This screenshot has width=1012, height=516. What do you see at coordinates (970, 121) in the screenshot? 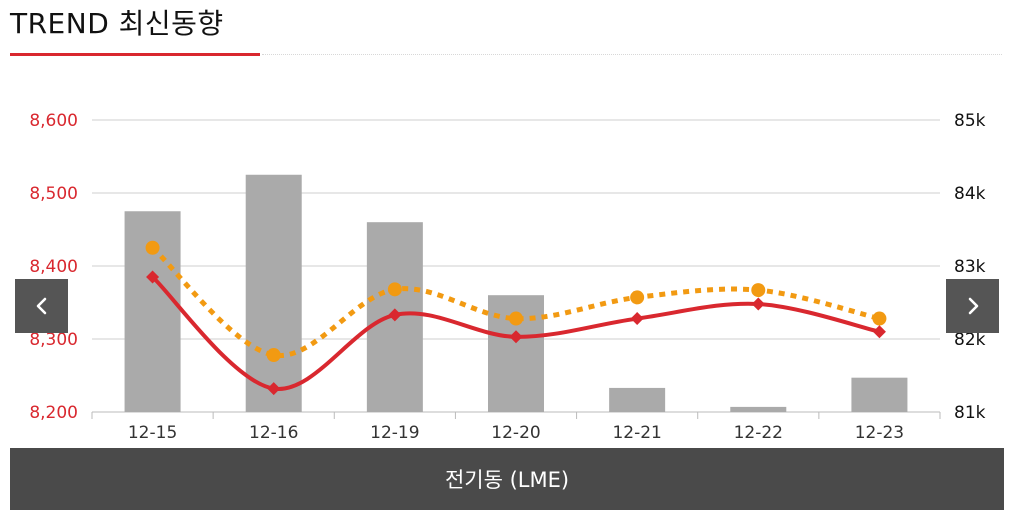
I see `y-right-tick-label: 85k` at bounding box center [970, 121].